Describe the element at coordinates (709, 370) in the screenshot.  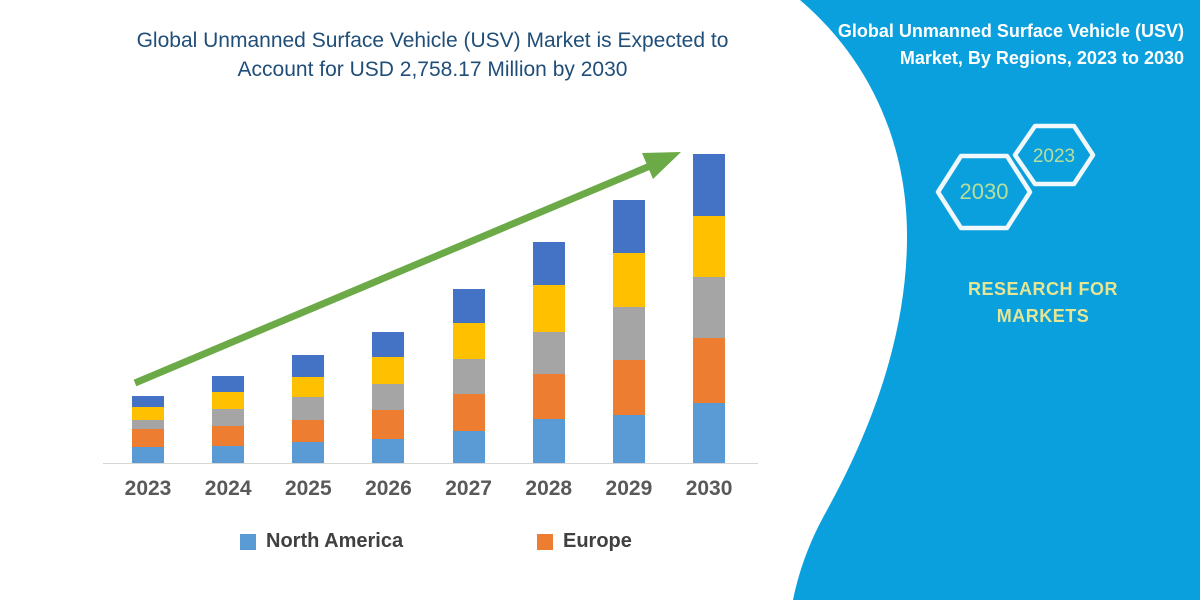
I see `segment-europe-2030` at that location.